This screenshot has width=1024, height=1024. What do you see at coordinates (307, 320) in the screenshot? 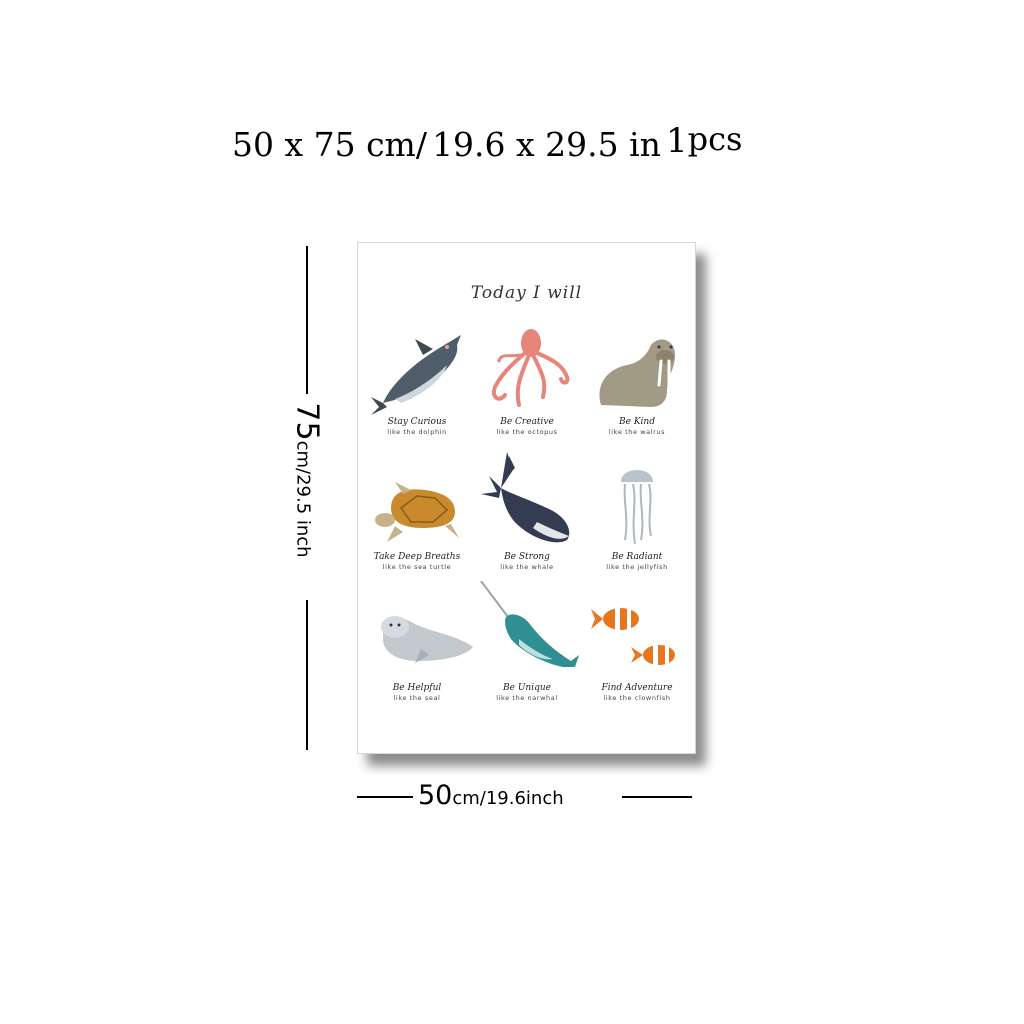
I see `height-dimension-line-top` at bounding box center [307, 320].